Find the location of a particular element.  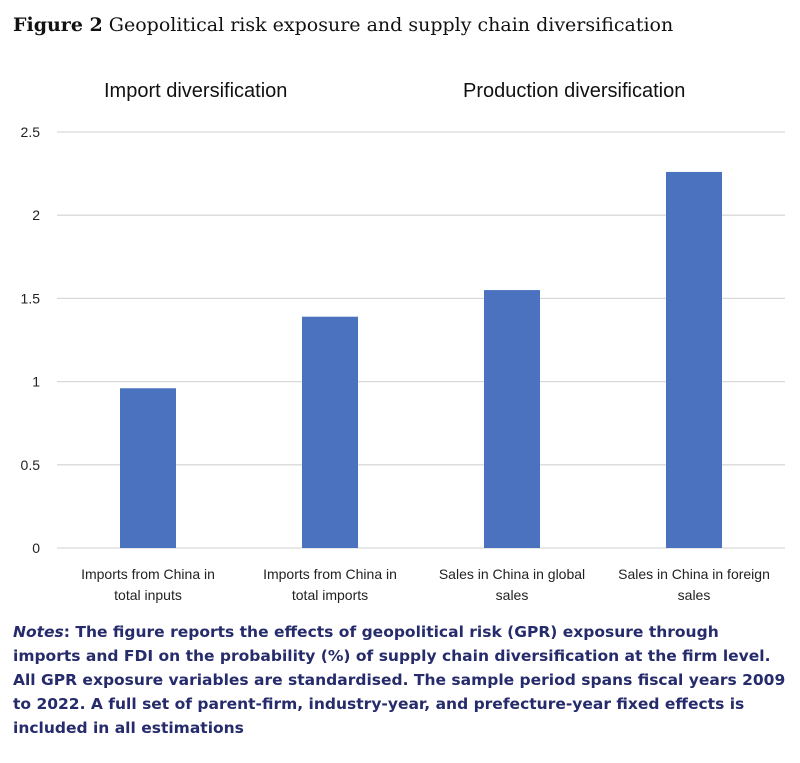

x-tick-label: total inputs is located at coordinates (148, 595).